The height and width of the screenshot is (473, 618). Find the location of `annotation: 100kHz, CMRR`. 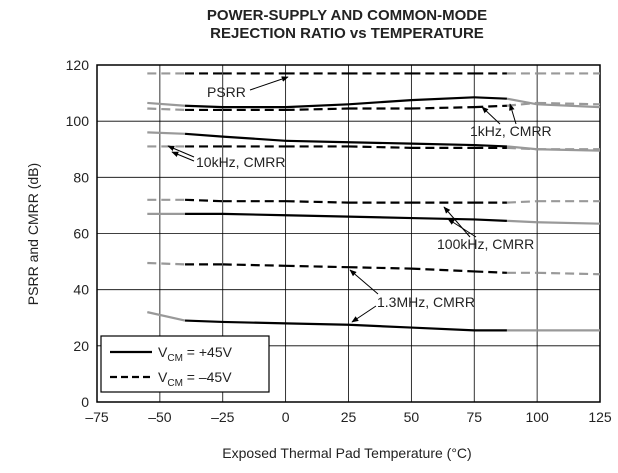

annotation: 100kHz, CMRR is located at coordinates (485, 244).